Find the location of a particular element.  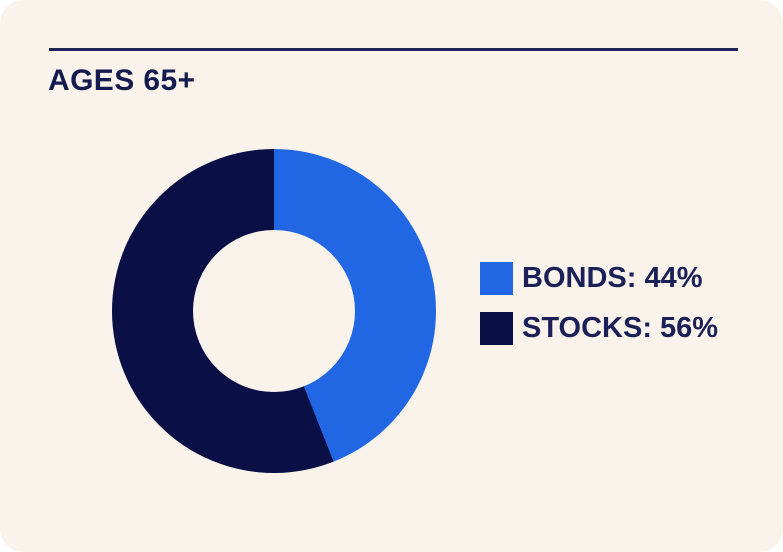

legend-swatch-bonds is located at coordinates (496, 278).